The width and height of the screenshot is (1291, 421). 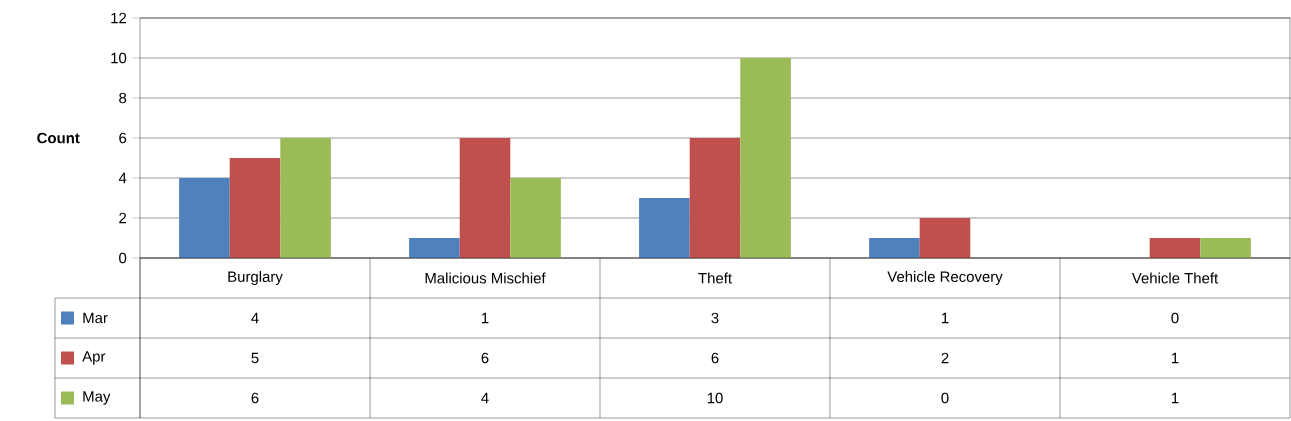 I want to click on y-tick-label: 12, so click(x=119, y=18).